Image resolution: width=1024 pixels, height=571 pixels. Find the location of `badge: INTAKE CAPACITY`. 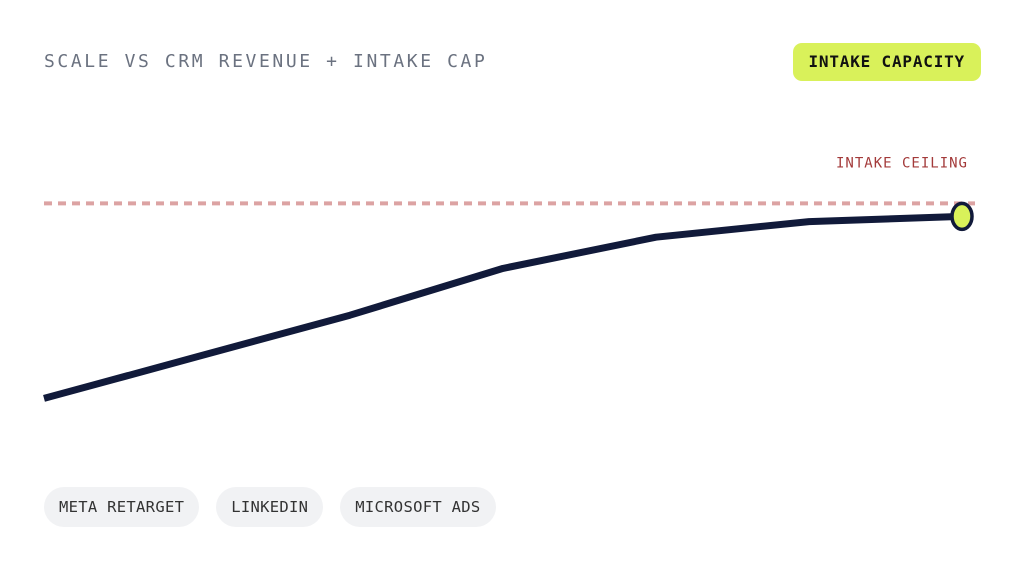

badge: INTAKE CAPACITY is located at coordinates (886, 62).